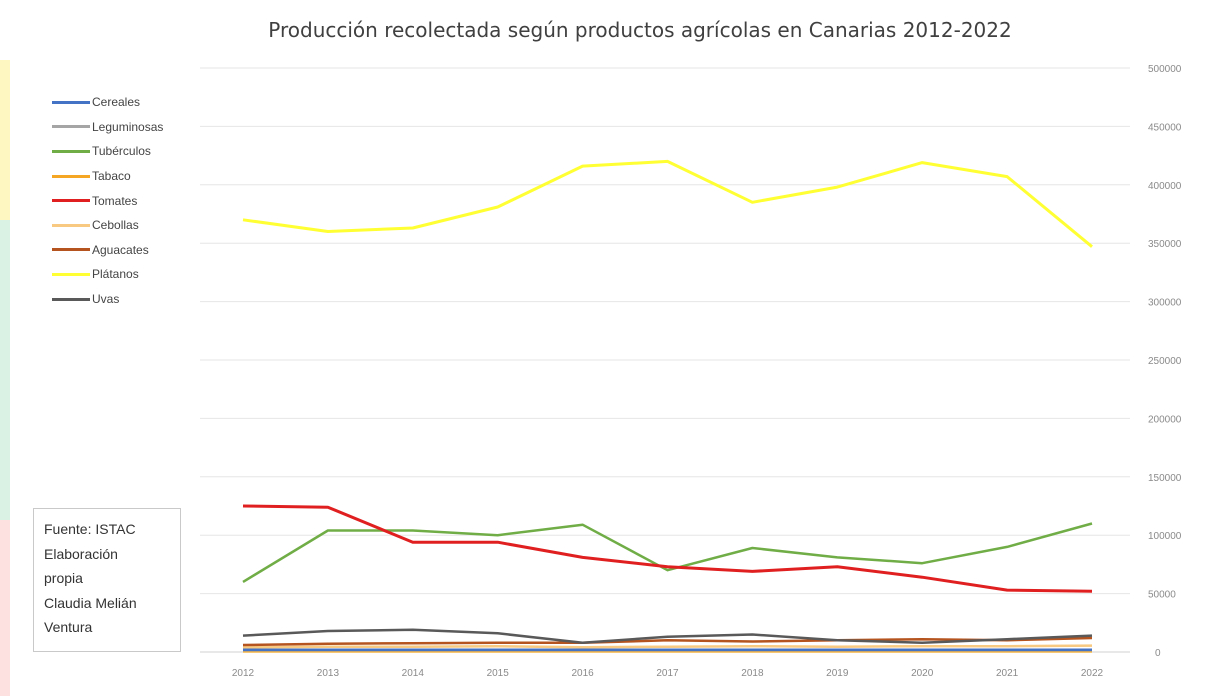  I want to click on legend-label: Aguacates, so click(120, 249).